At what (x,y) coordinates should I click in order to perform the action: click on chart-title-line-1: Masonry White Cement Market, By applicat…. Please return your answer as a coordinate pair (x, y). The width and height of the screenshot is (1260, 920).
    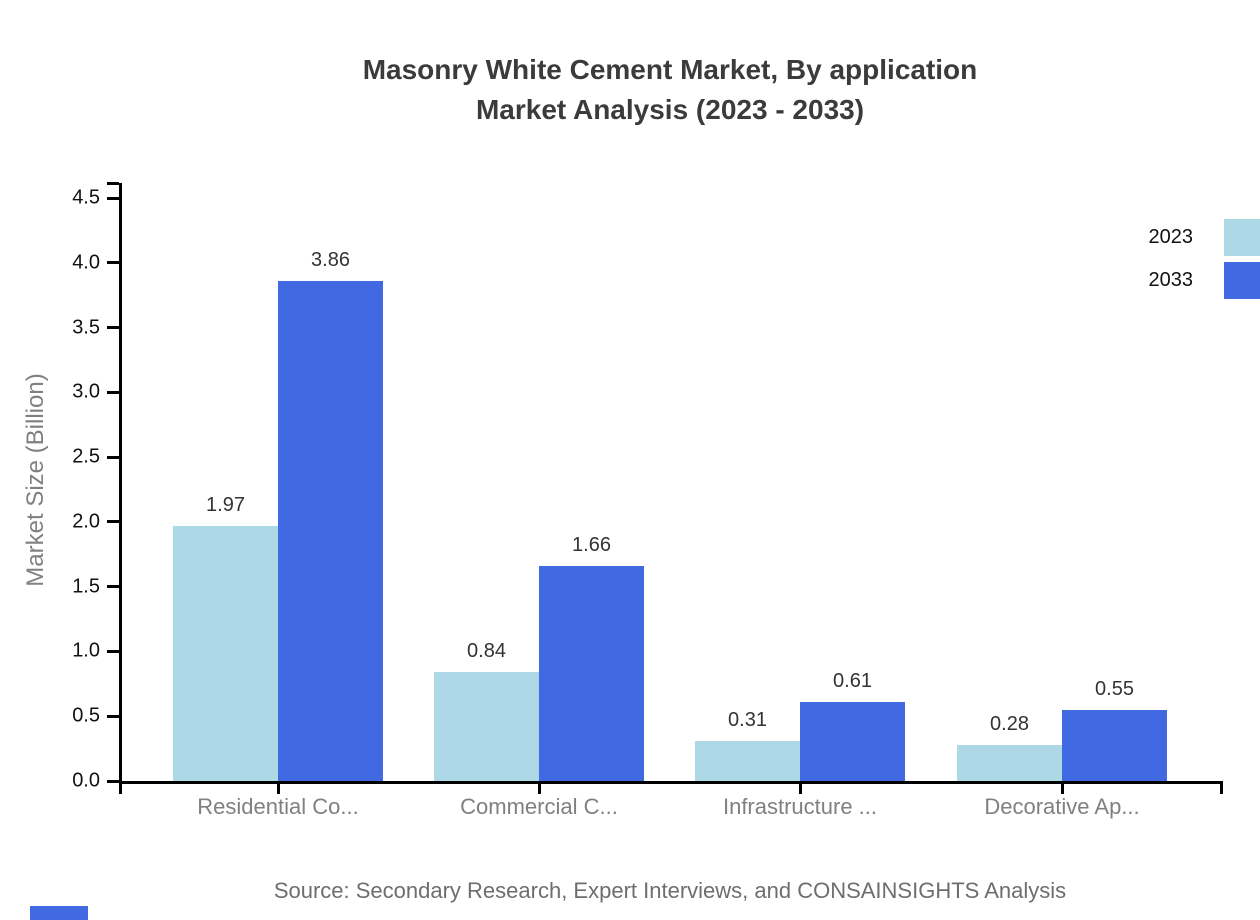
    Looking at the image, I should click on (670, 69).